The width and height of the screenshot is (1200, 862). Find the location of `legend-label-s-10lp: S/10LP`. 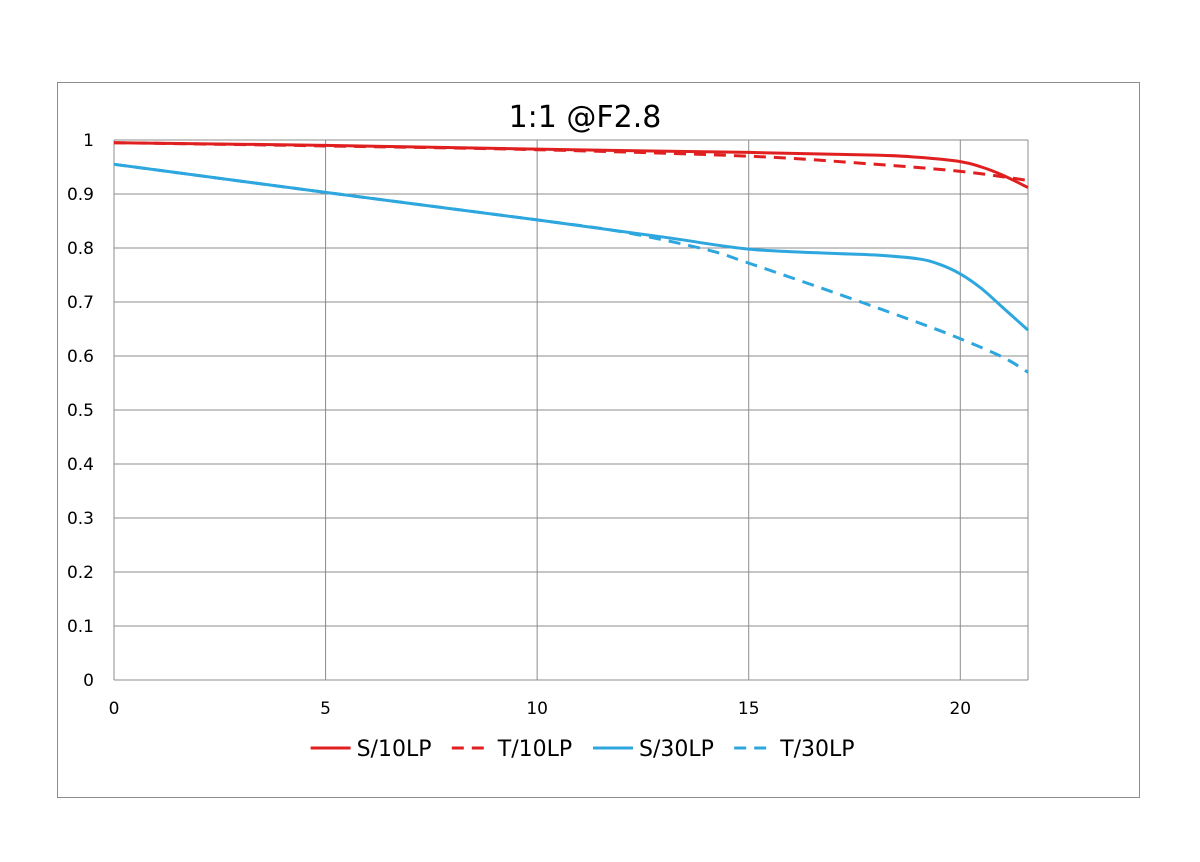

legend-label-s-10lp: S/10LP is located at coordinates (394, 749).